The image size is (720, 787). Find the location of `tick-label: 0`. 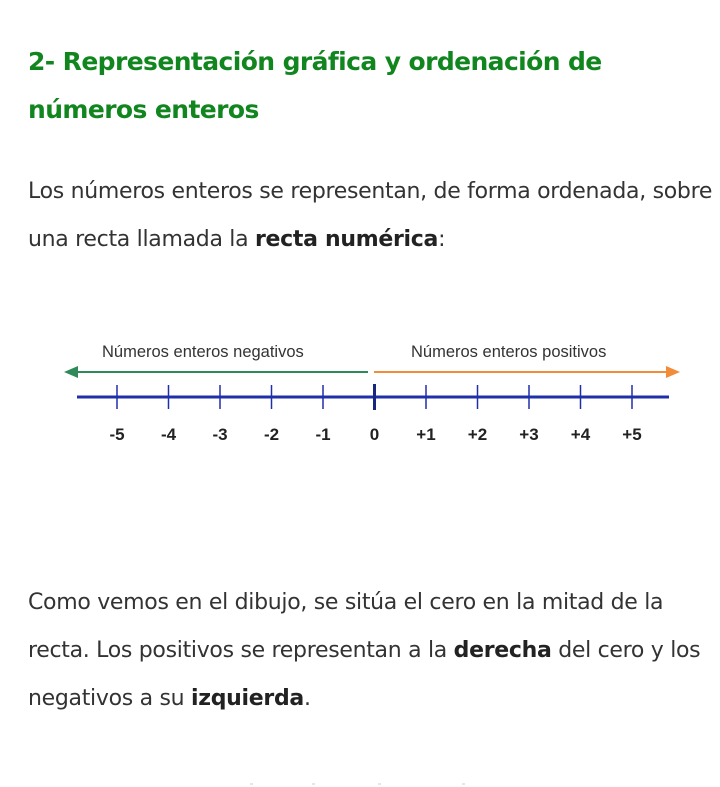

tick-label: 0 is located at coordinates (374, 434).